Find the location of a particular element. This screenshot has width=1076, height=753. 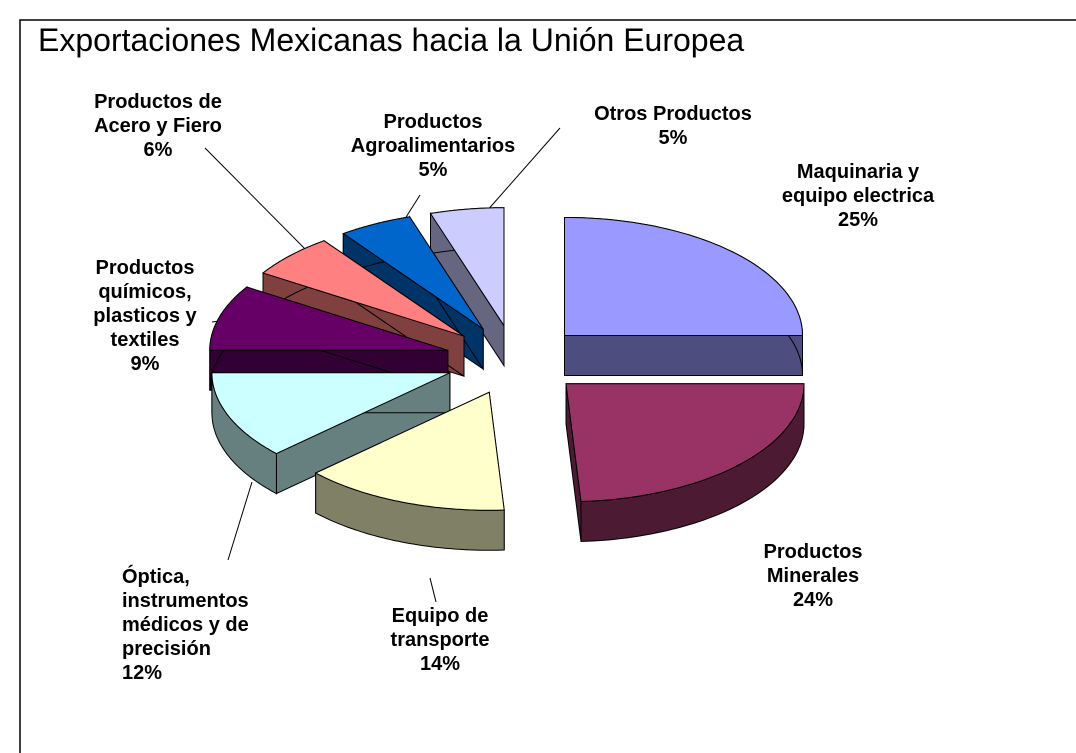

category-label: Productos químicos, plasticos y textiles is located at coordinates (145, 304).